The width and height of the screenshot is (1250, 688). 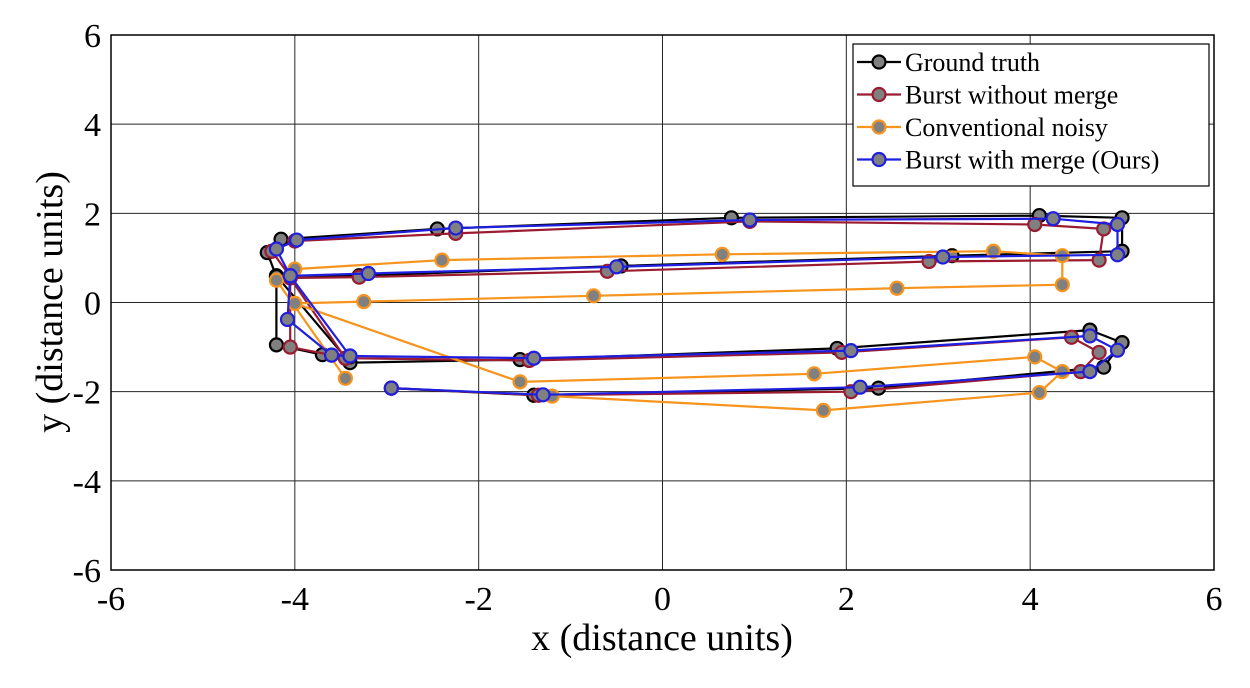 What do you see at coordinates (92, 125) in the screenshot?
I see `y-tick-label-5: 4` at bounding box center [92, 125].